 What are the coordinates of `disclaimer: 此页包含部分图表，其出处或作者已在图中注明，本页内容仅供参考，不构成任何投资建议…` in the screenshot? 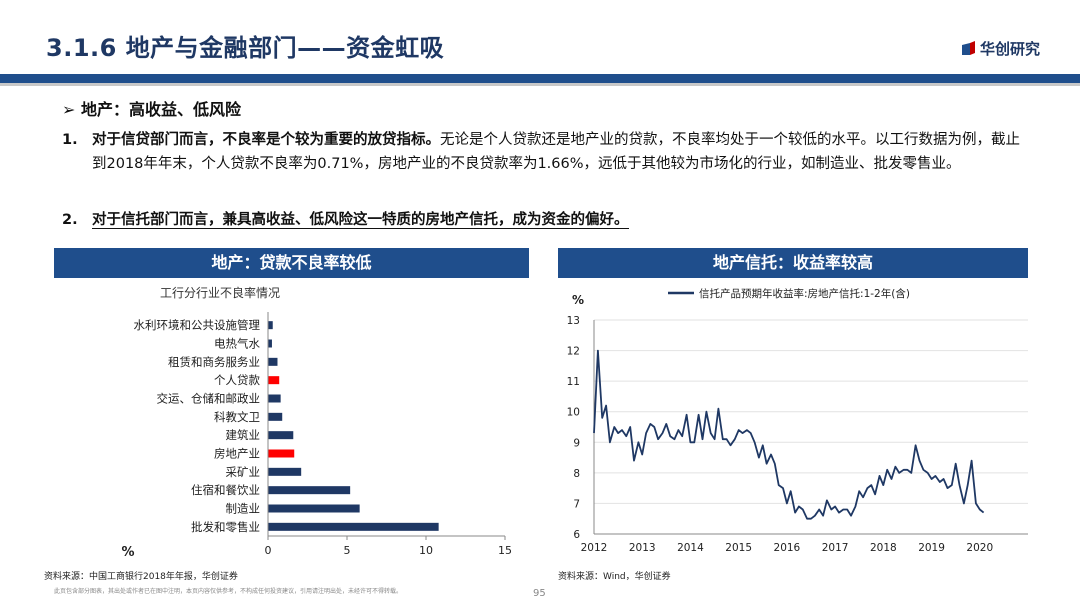 It's located at (228, 591).